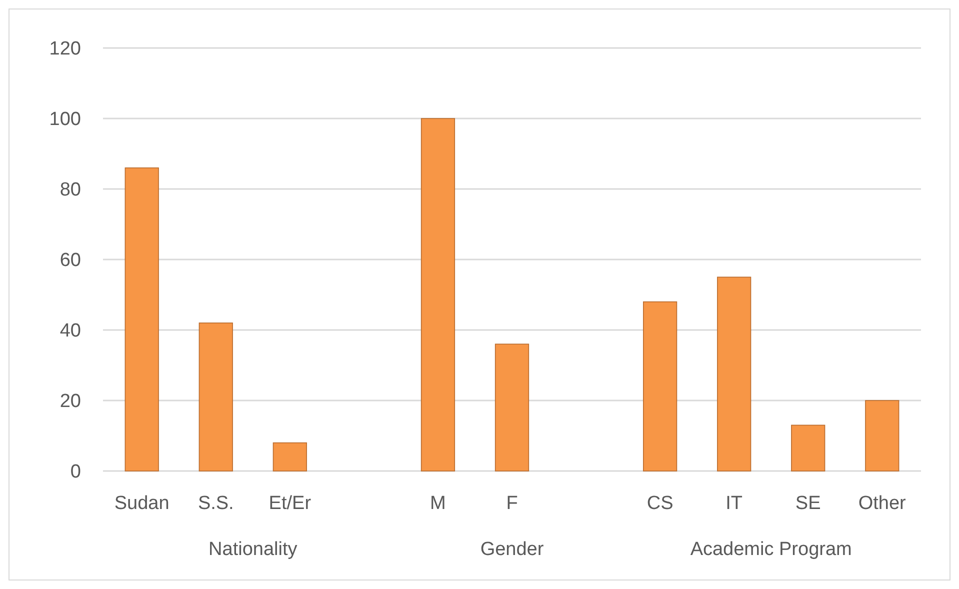  I want to click on x-tick-label: CS, so click(660, 503).